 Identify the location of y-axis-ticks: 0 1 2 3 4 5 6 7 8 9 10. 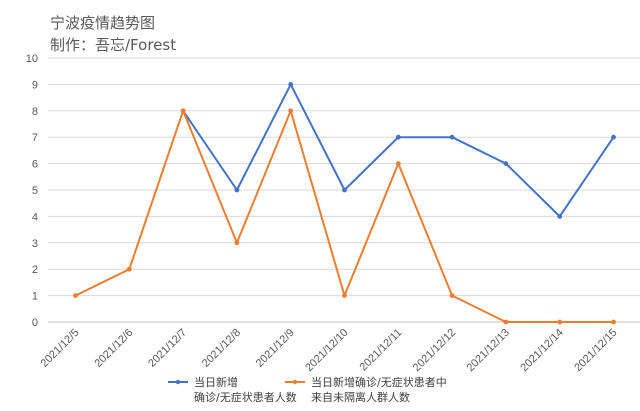
(32, 191).